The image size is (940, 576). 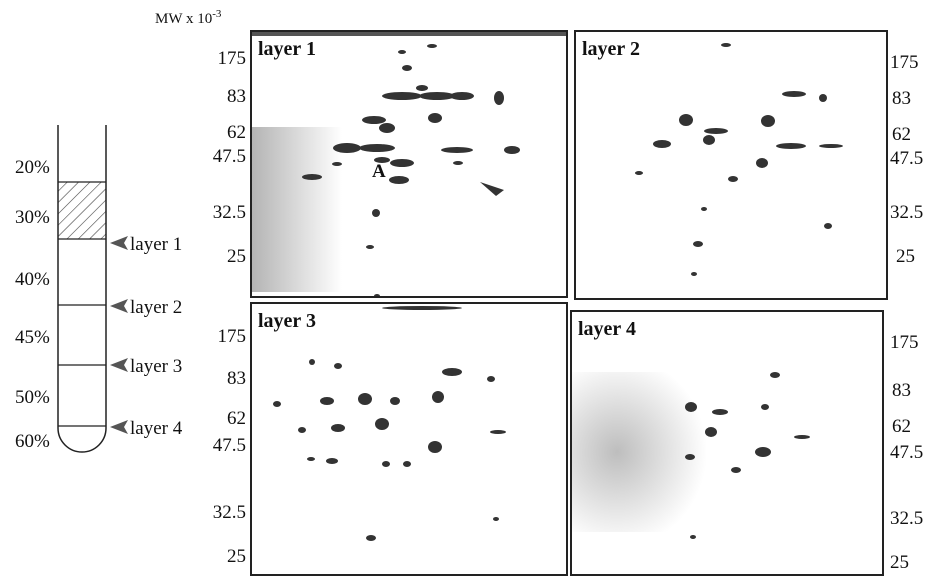 What do you see at coordinates (32, 279) in the screenshot?
I see `percent-label: 40%` at bounding box center [32, 279].